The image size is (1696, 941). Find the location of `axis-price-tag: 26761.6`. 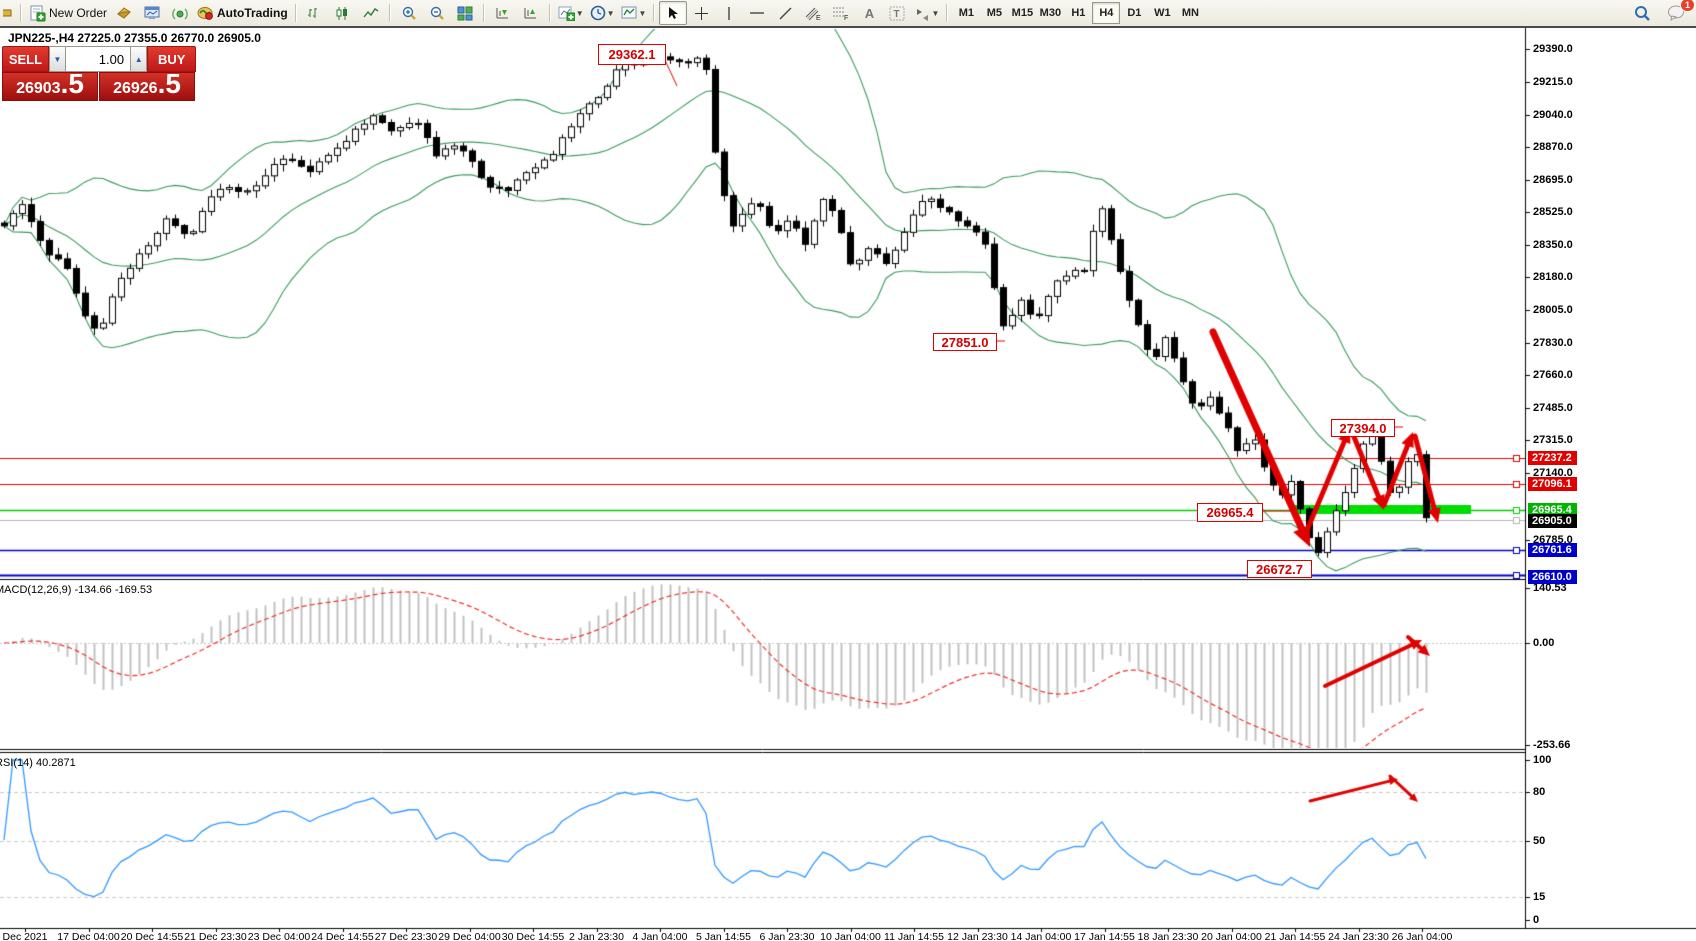

axis-price-tag: 26761.6 is located at coordinates (1552, 550).